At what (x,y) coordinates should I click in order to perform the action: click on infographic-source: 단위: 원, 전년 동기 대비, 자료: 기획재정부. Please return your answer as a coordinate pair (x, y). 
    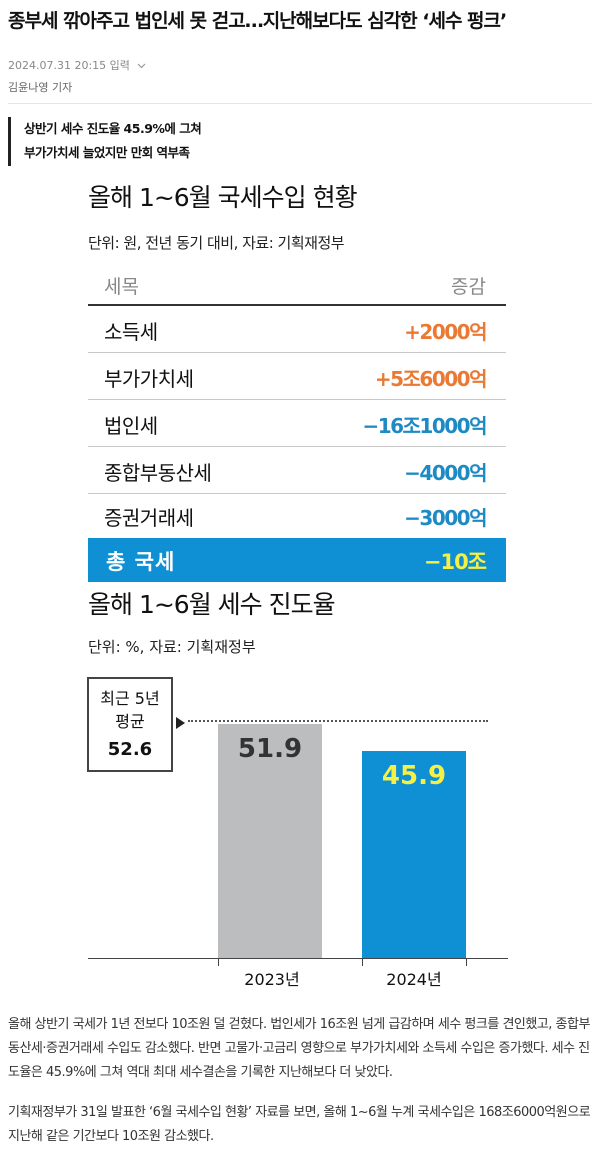
    Looking at the image, I should click on (216, 243).